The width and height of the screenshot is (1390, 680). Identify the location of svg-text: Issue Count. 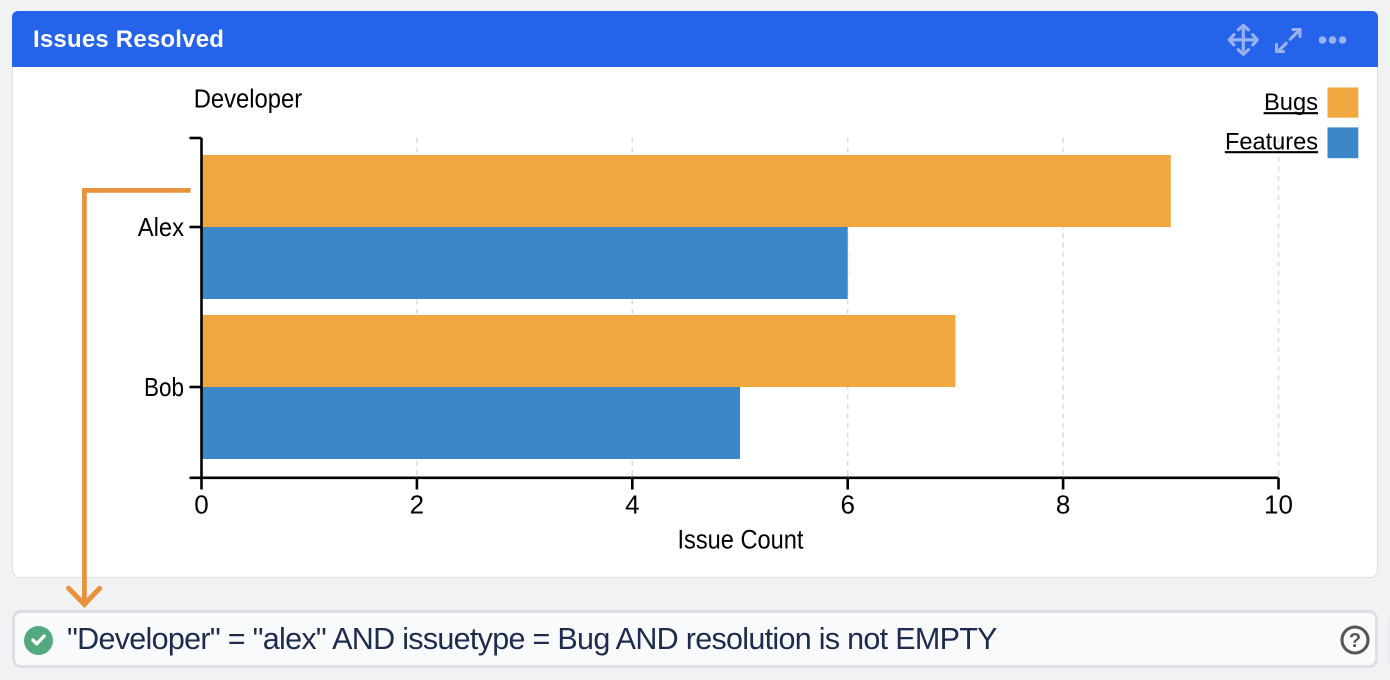
(741, 539).